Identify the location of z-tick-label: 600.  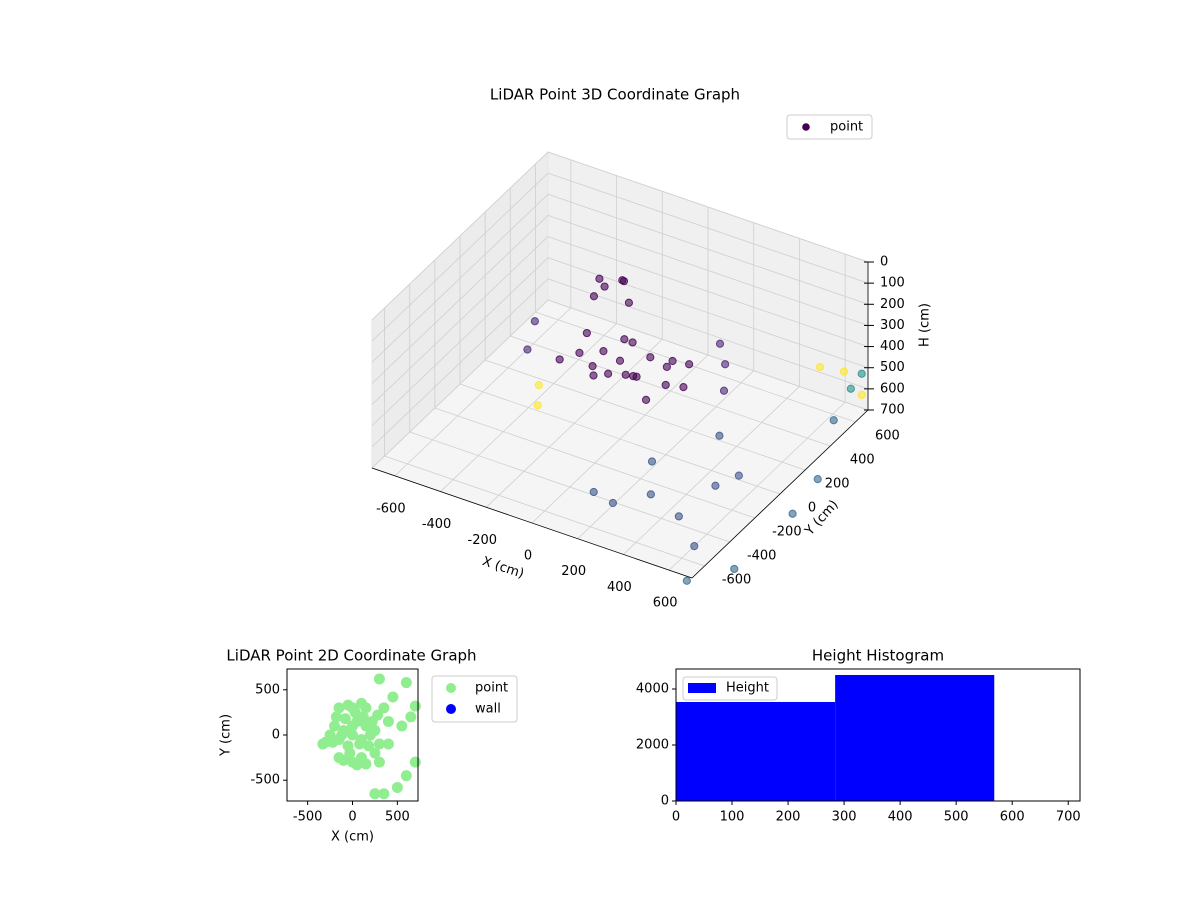
(892, 388).